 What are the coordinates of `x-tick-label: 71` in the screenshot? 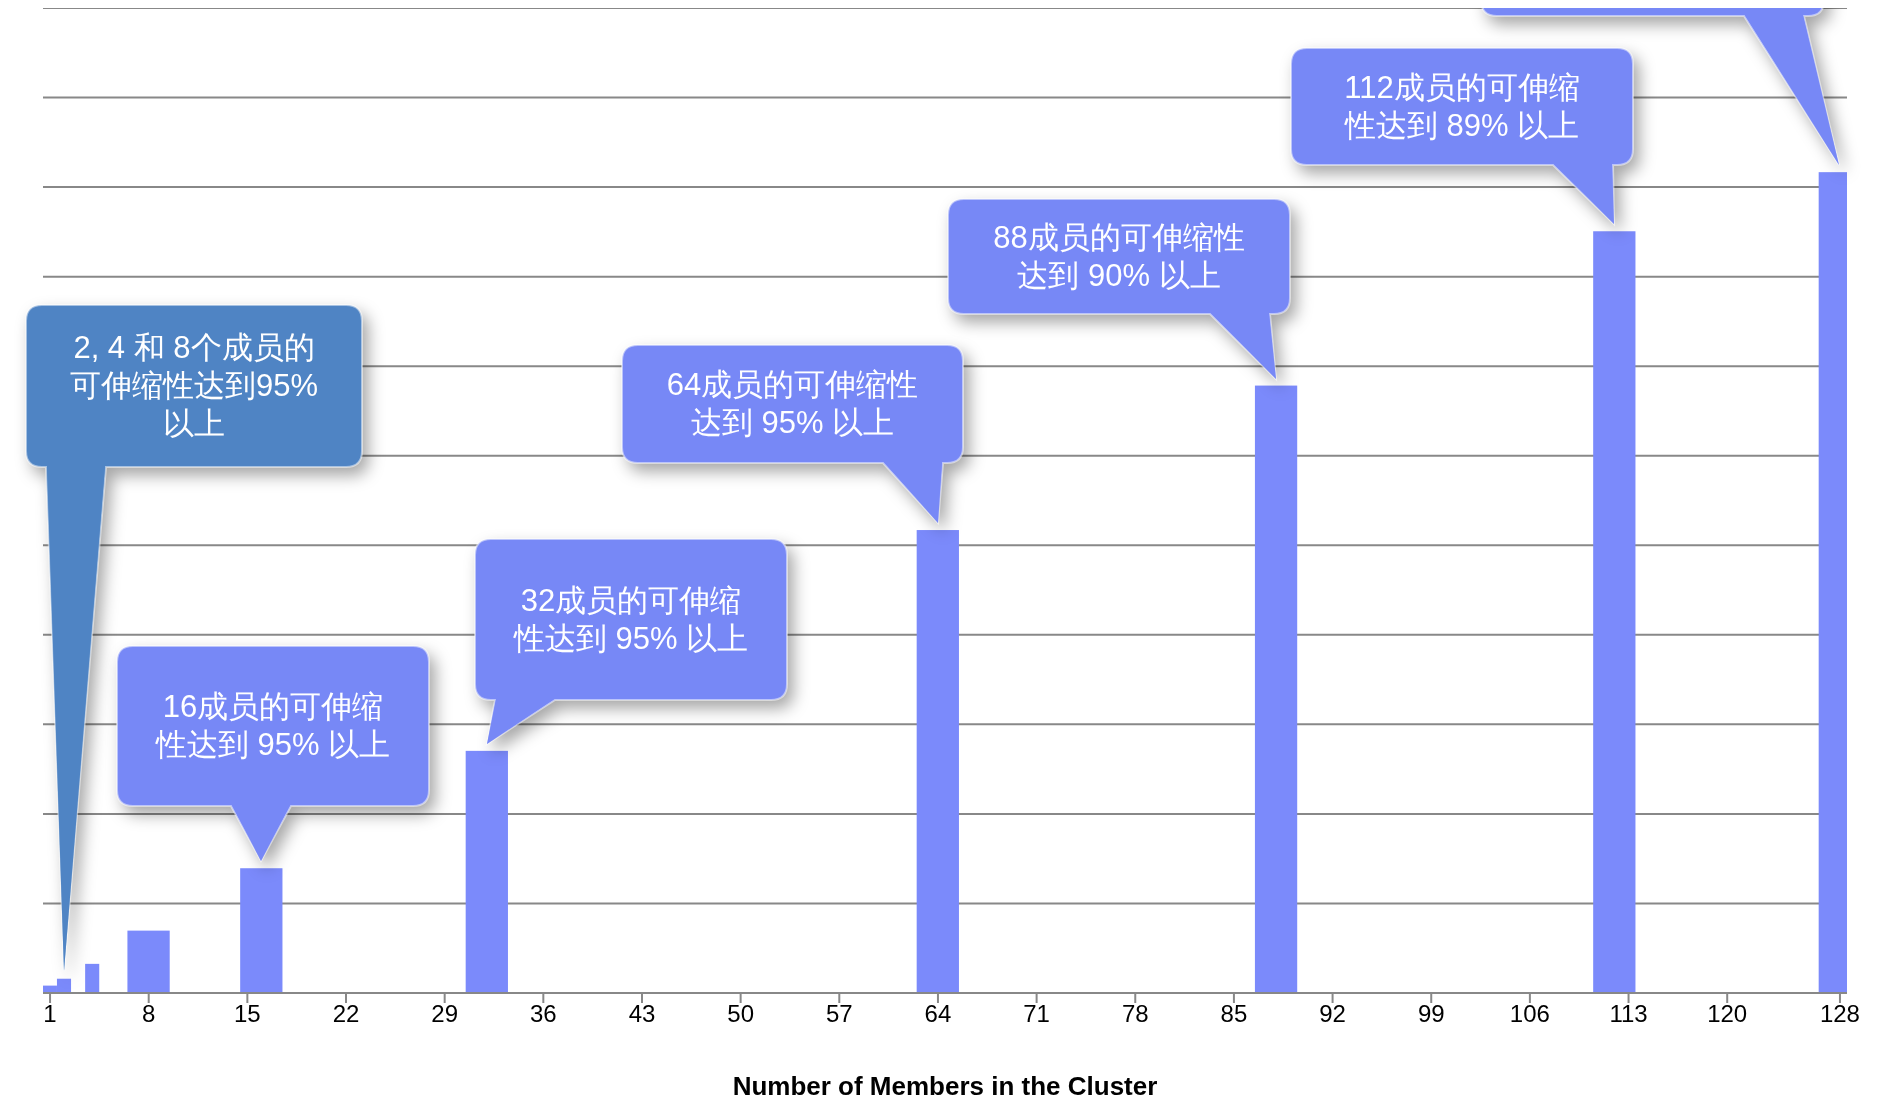 It's located at (1036, 1014).